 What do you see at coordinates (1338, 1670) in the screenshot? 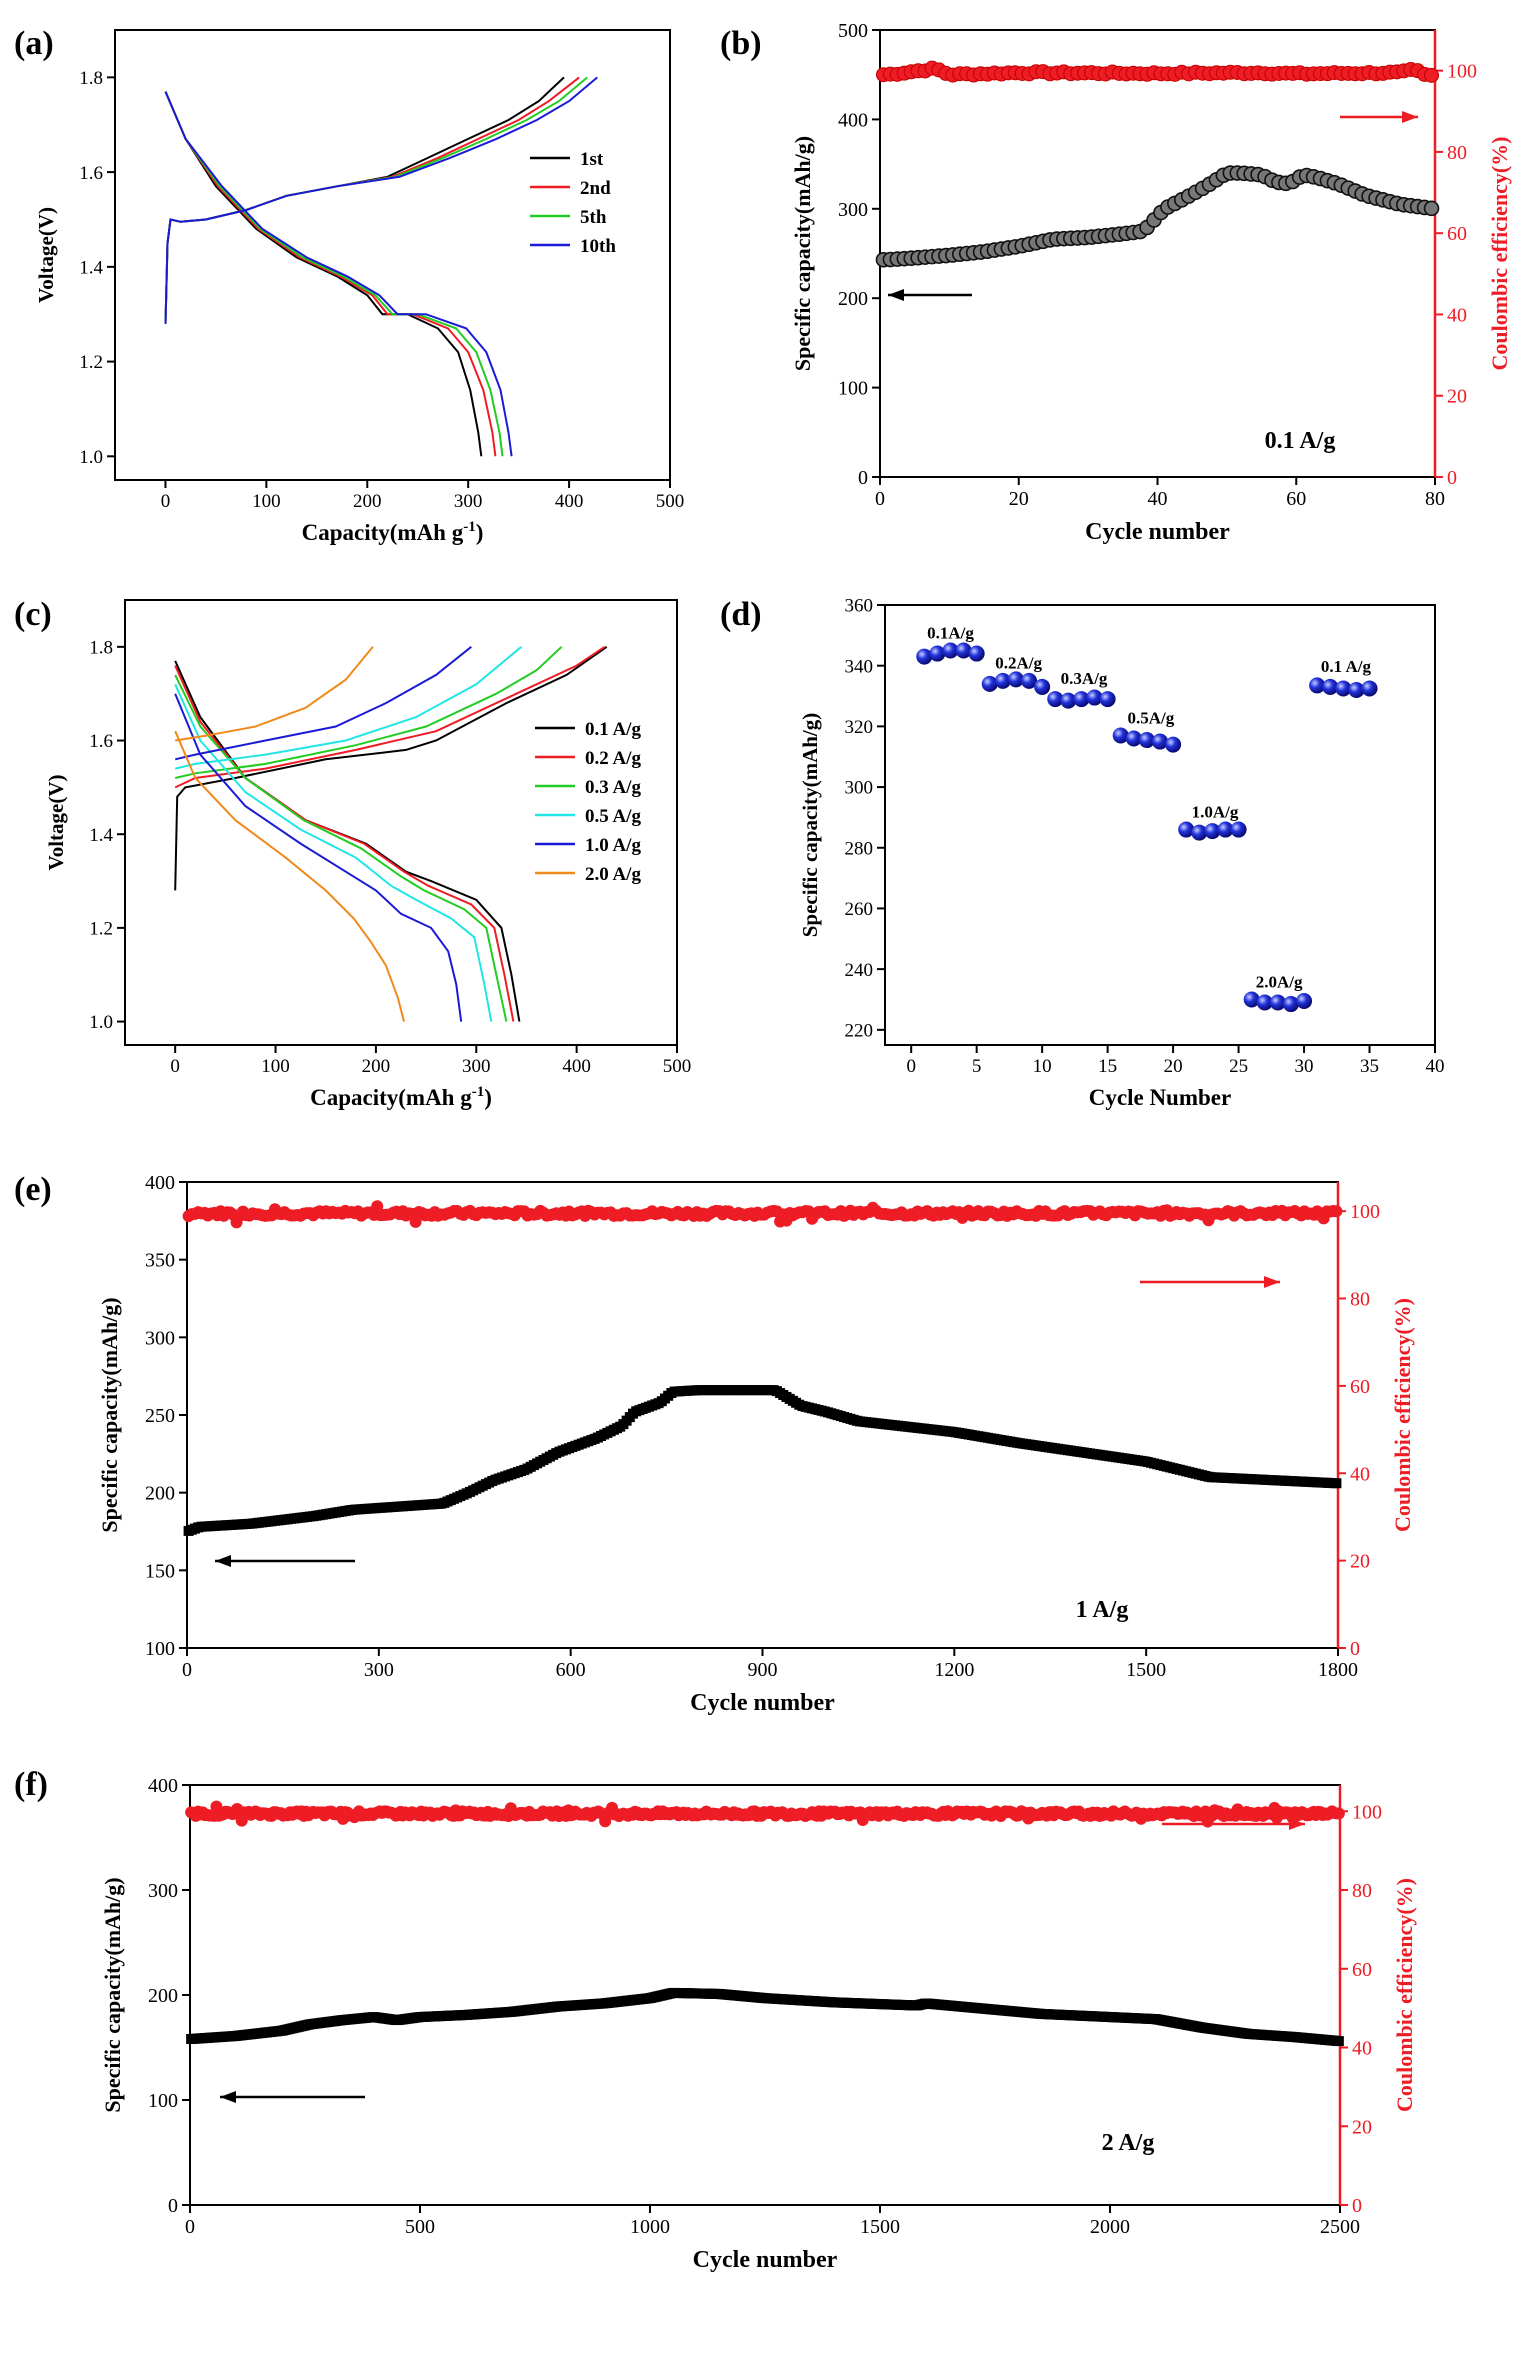
I see `x-tick-label: 1800` at bounding box center [1338, 1670].